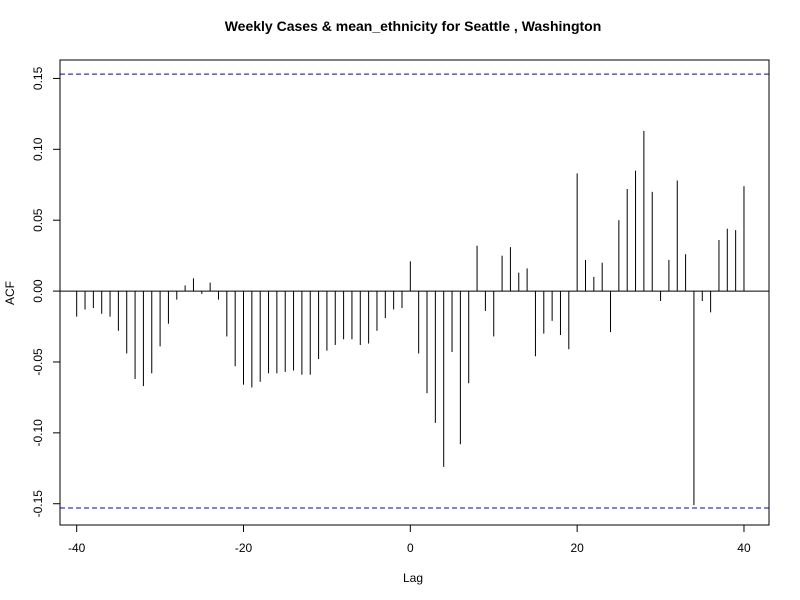 Image resolution: width=800 pixels, height=600 pixels. I want to click on x-axis-label: Lag, so click(413, 578).